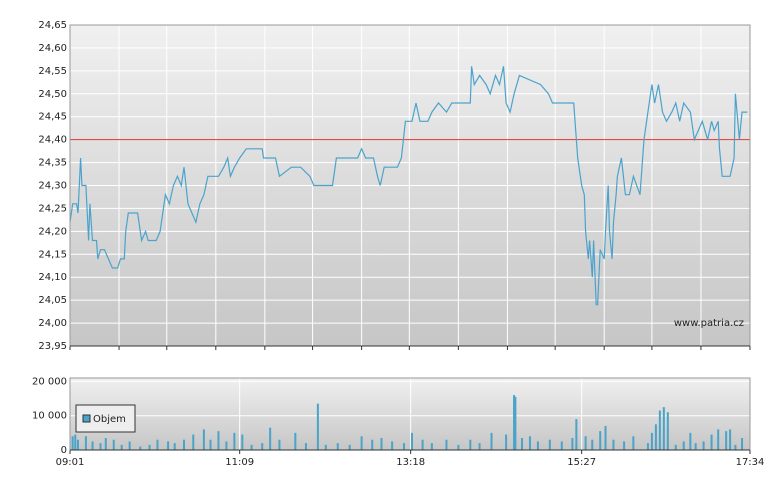 Image resolution: width=780 pixels, height=490 pixels. Describe the element at coordinates (49, 416) in the screenshot. I see `y-tick-label: 10 000` at that location.